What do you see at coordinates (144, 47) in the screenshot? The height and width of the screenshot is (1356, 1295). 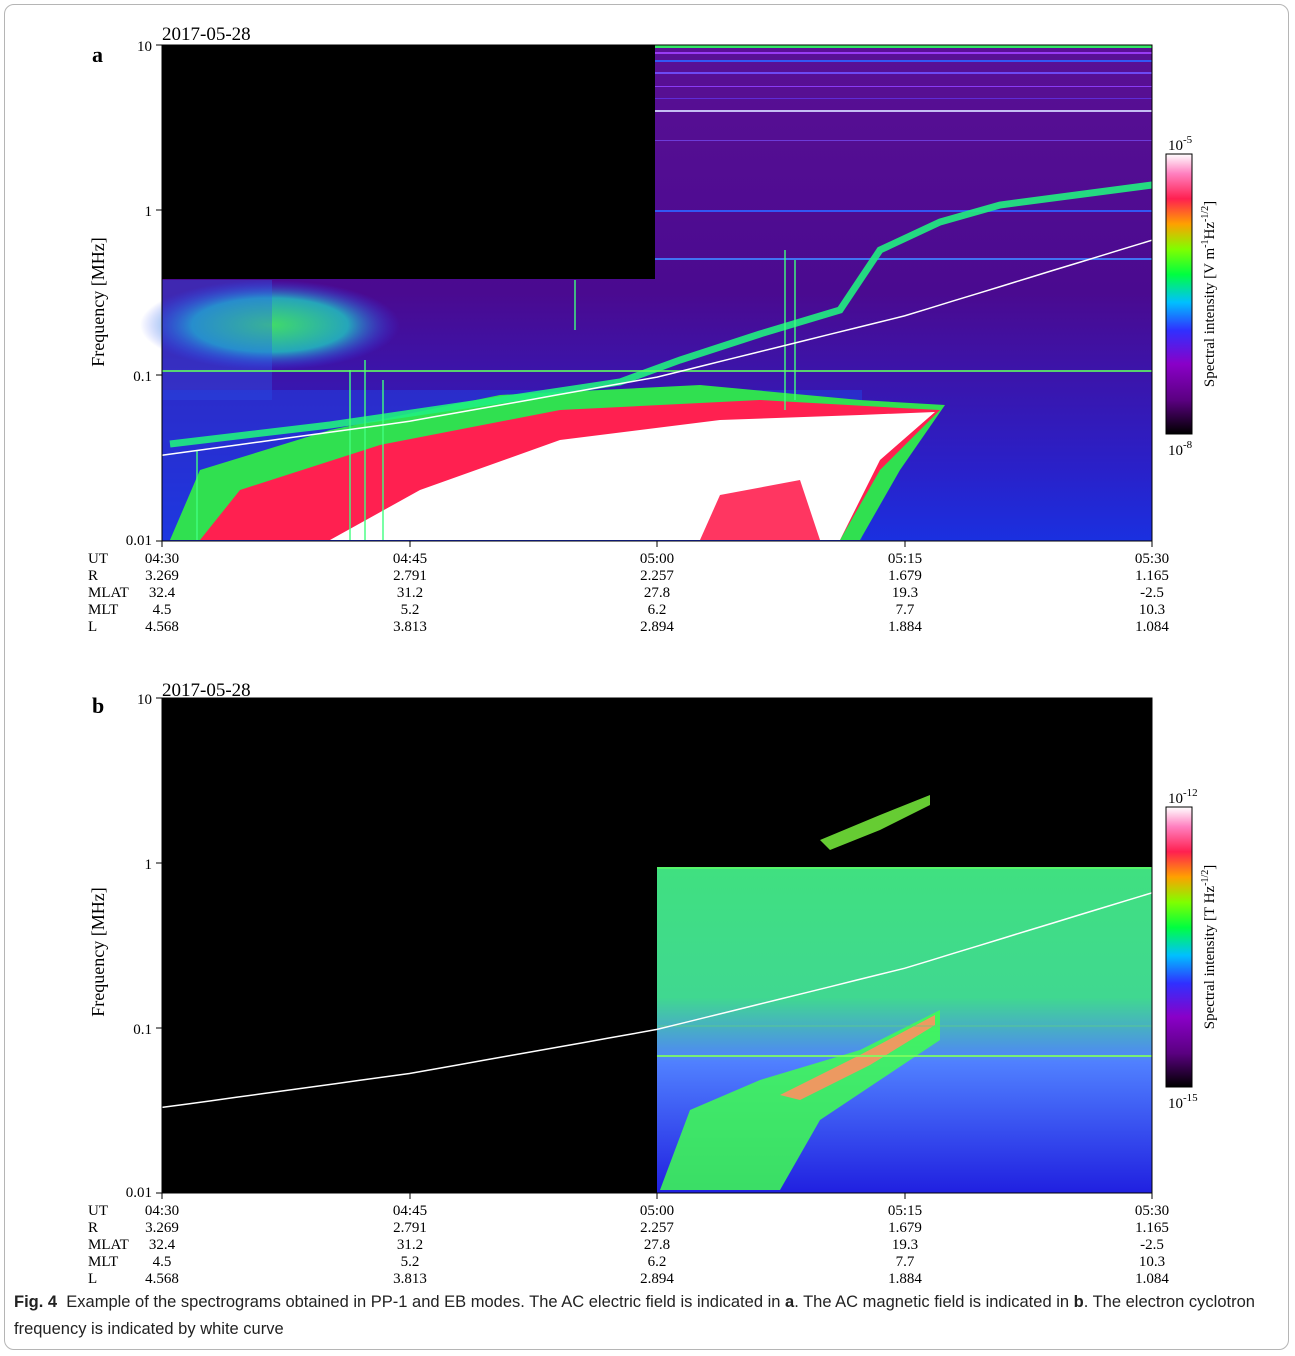 I see `y-tick-label: 10` at bounding box center [144, 47].